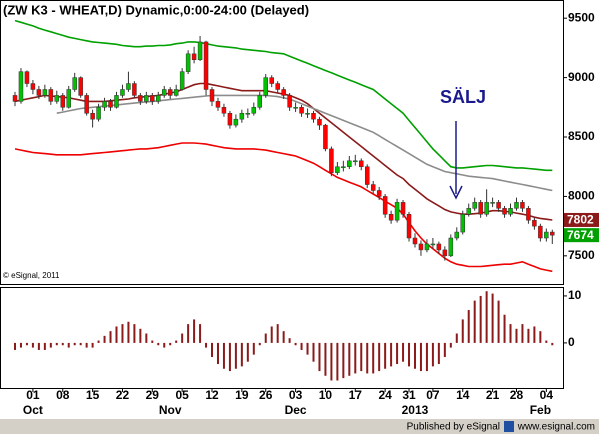 The image size is (599, 434). I want to click on month-label: Nov, so click(170, 410).